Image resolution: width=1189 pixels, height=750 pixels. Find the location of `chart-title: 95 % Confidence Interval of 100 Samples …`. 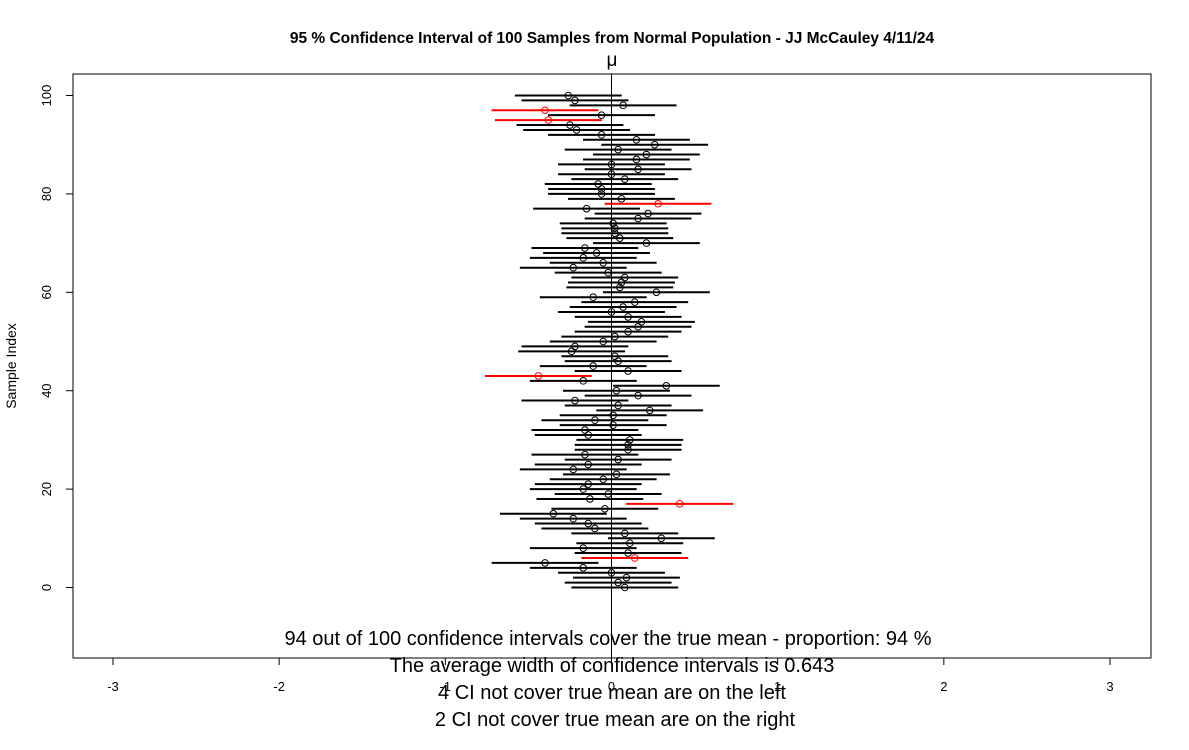

chart-title: 95 % Confidence Interval of 100 Samples … is located at coordinates (612, 38).